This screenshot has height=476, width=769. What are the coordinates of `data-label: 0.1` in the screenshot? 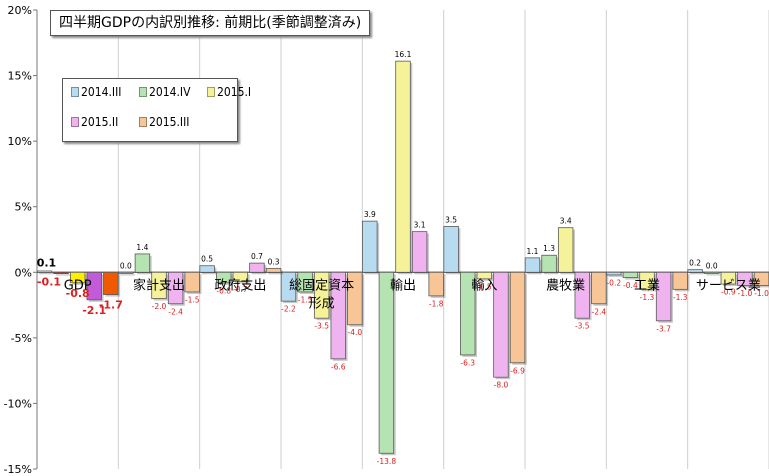 It's located at (47, 262).